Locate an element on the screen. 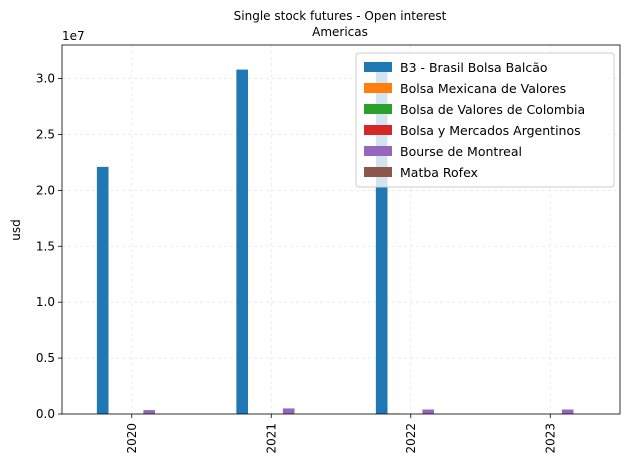 The height and width of the screenshot is (474, 630). y-tick-label: 2.0 is located at coordinates (45, 190).